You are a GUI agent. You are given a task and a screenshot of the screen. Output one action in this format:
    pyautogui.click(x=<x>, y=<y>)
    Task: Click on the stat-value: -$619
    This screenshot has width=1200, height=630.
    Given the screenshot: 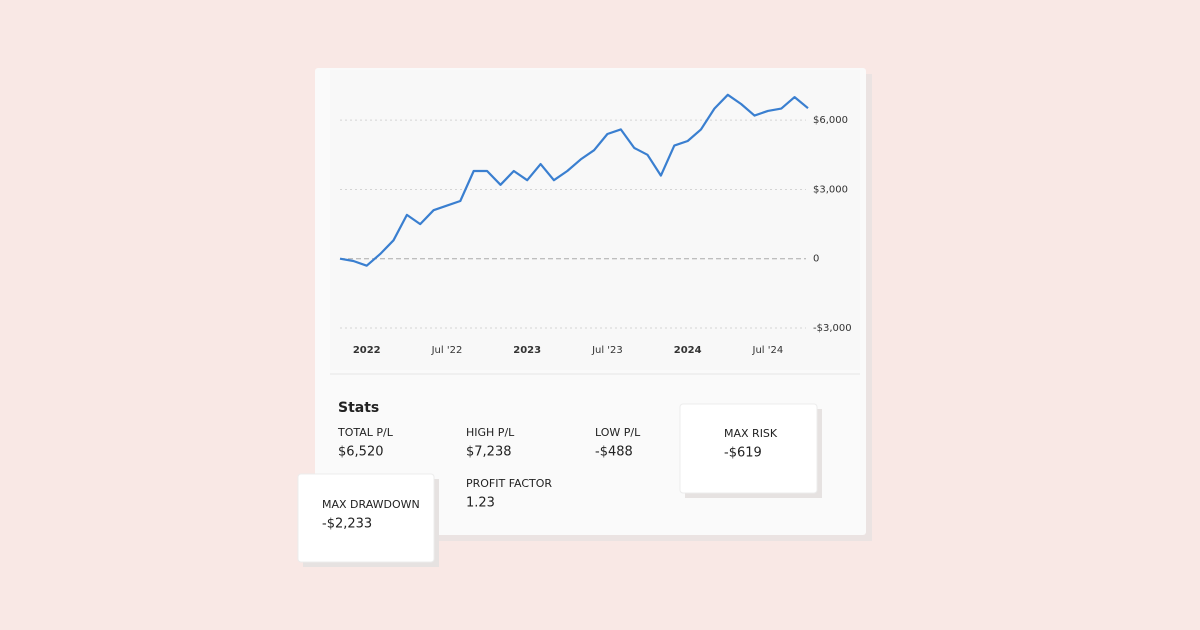 What is the action you would take?
    pyautogui.click(x=743, y=453)
    